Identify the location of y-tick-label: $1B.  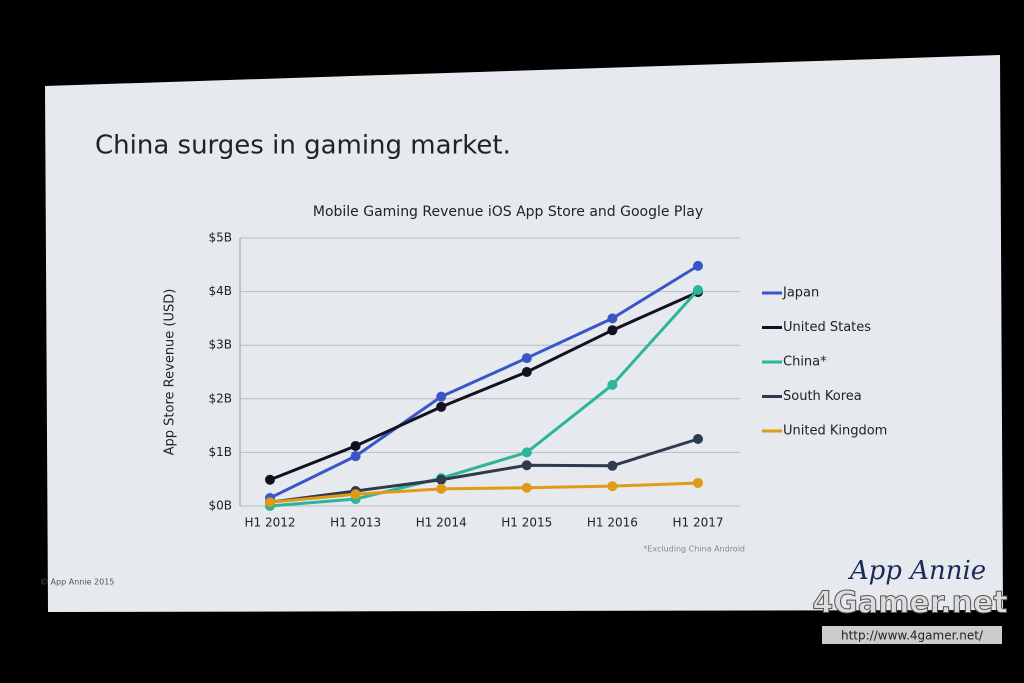
(220, 452).